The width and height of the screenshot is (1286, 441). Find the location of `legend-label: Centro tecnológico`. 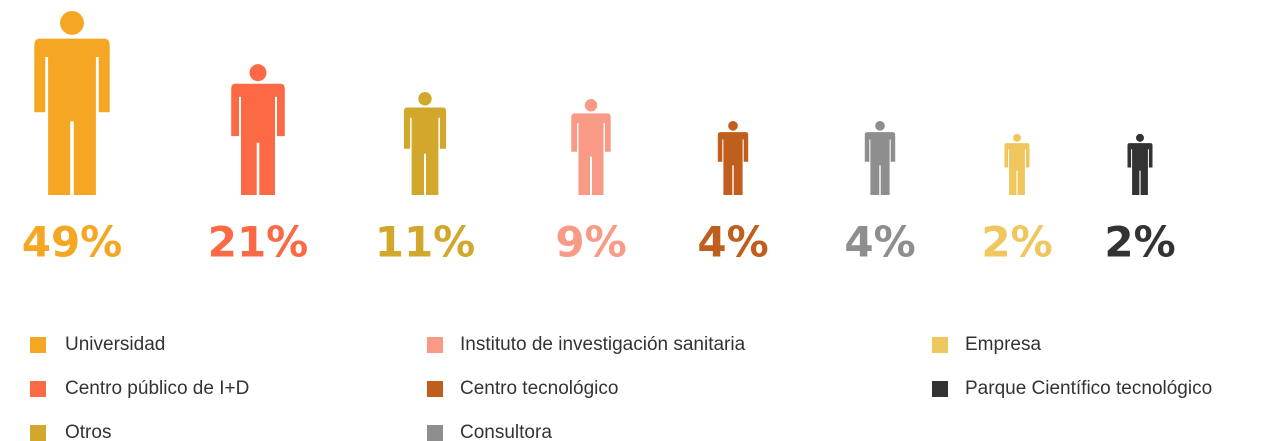

legend-label: Centro tecnológico is located at coordinates (539, 388).